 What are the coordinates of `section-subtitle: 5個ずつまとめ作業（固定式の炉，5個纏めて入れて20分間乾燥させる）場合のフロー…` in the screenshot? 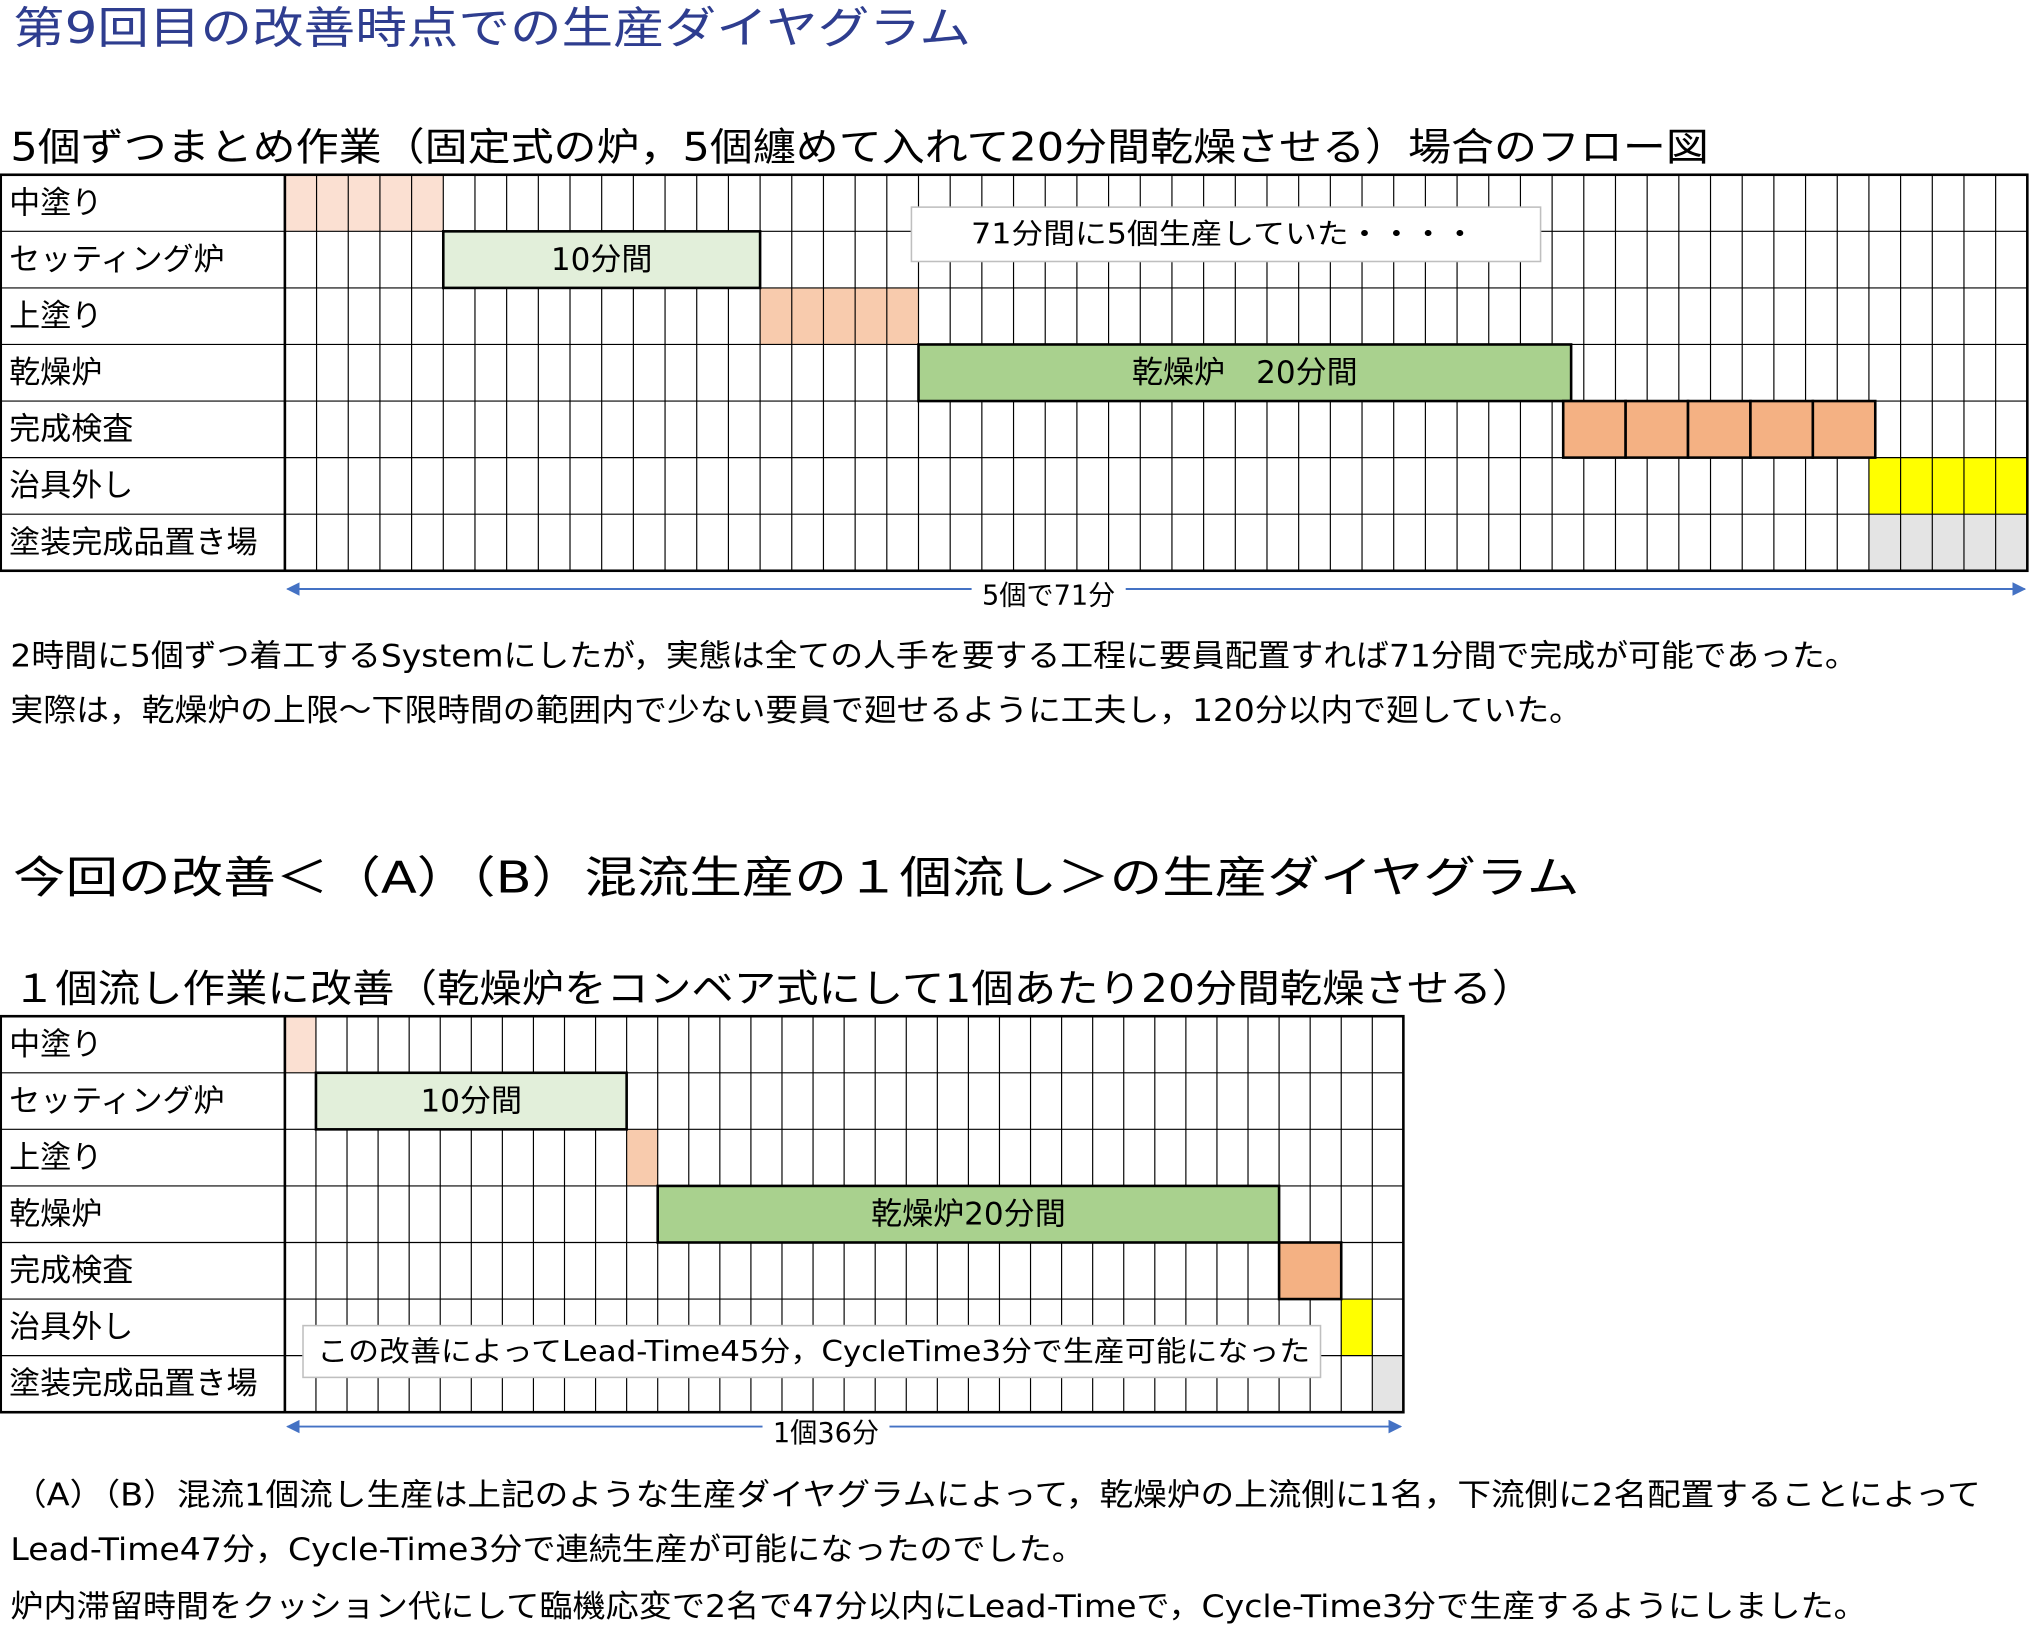 It's located at (859, 148).